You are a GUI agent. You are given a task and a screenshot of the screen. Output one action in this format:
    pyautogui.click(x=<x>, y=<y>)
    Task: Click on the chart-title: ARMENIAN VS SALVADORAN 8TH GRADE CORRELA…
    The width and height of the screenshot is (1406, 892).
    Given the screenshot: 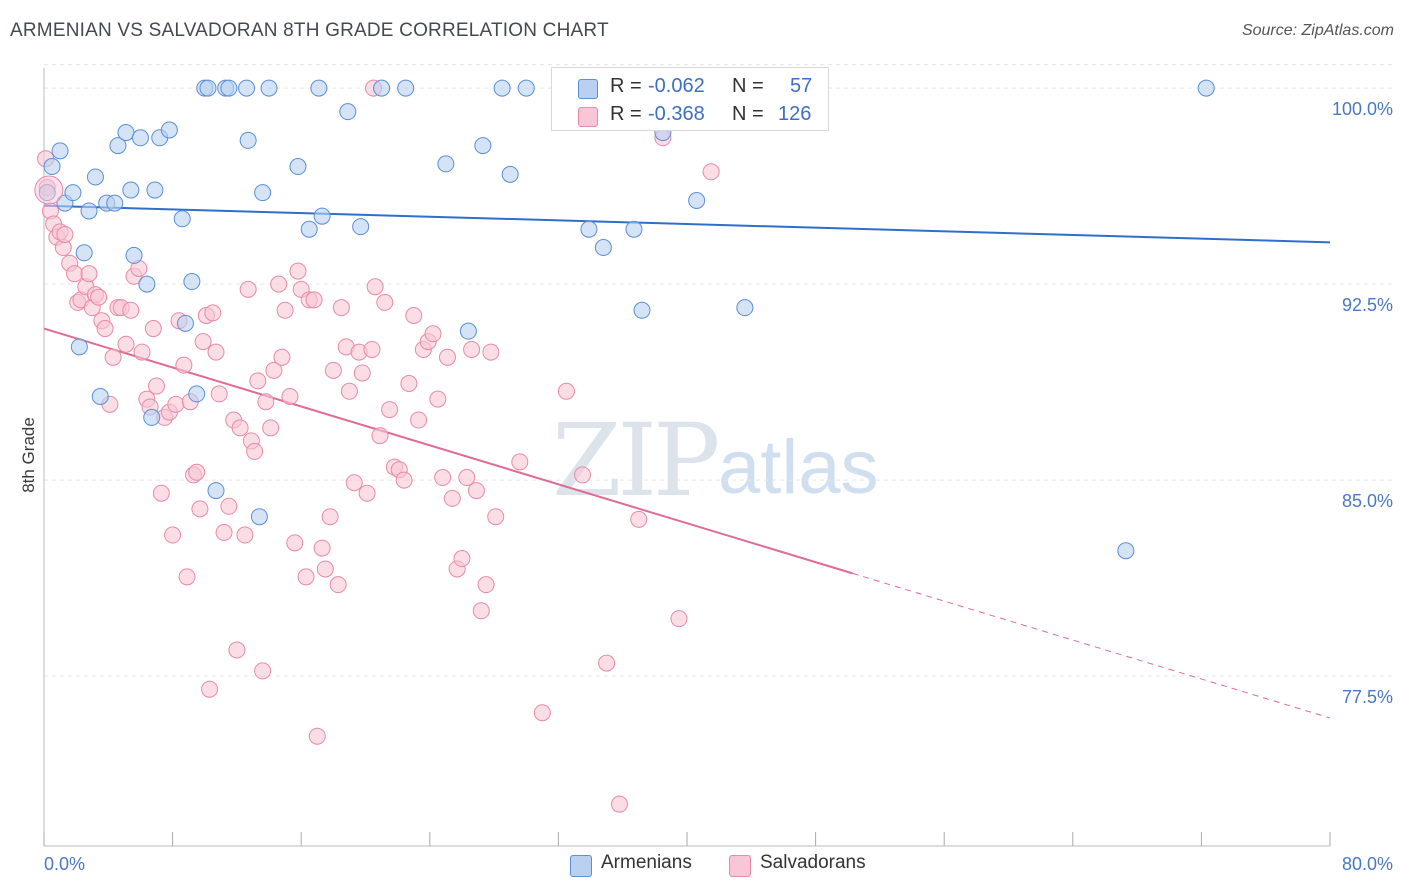 What is the action you would take?
    pyautogui.click(x=309, y=30)
    